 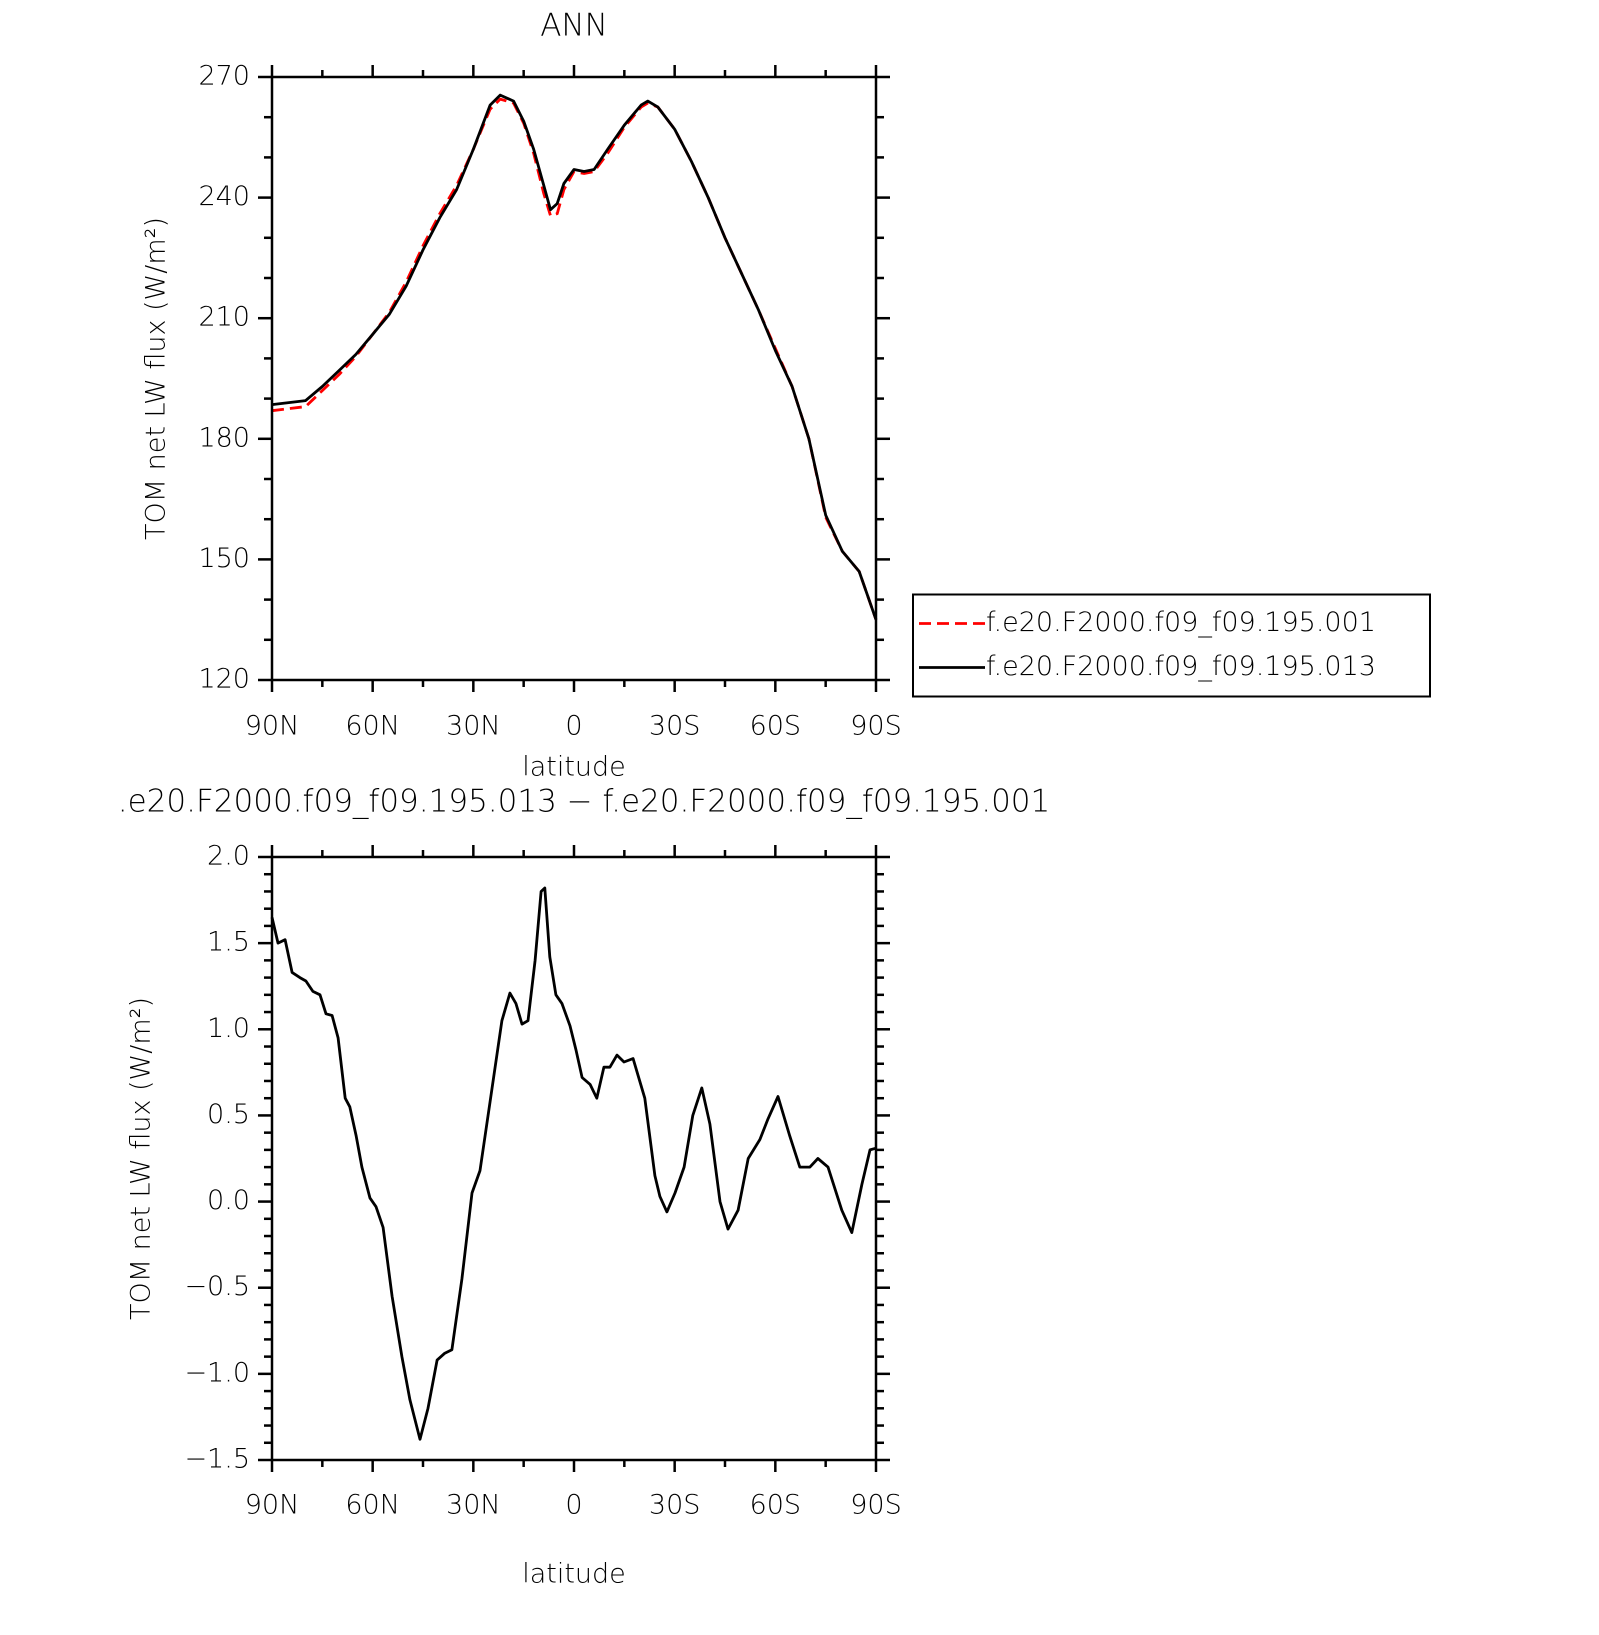 What do you see at coordinates (224, 196) in the screenshot?
I see `y-tick-label: 240` at bounding box center [224, 196].